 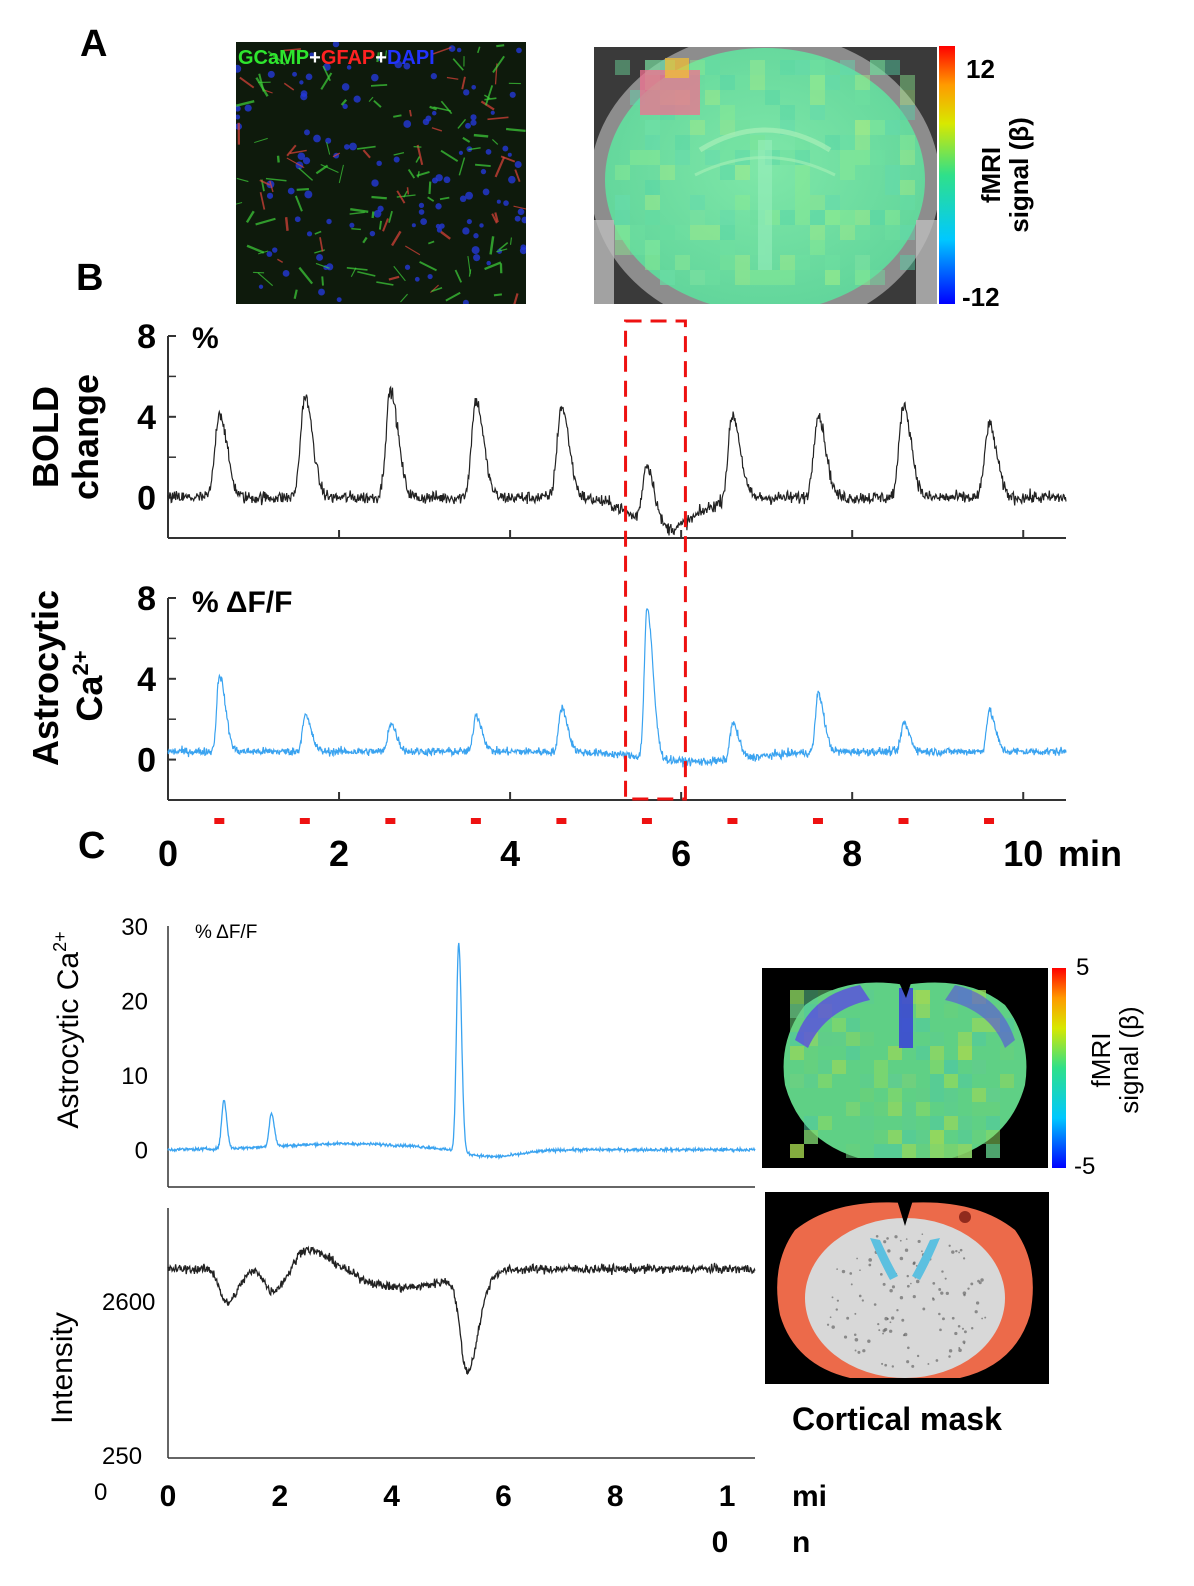 What do you see at coordinates (1084, 1166) in the screenshot?
I see `colorbar-c-min: -5` at bounding box center [1084, 1166].